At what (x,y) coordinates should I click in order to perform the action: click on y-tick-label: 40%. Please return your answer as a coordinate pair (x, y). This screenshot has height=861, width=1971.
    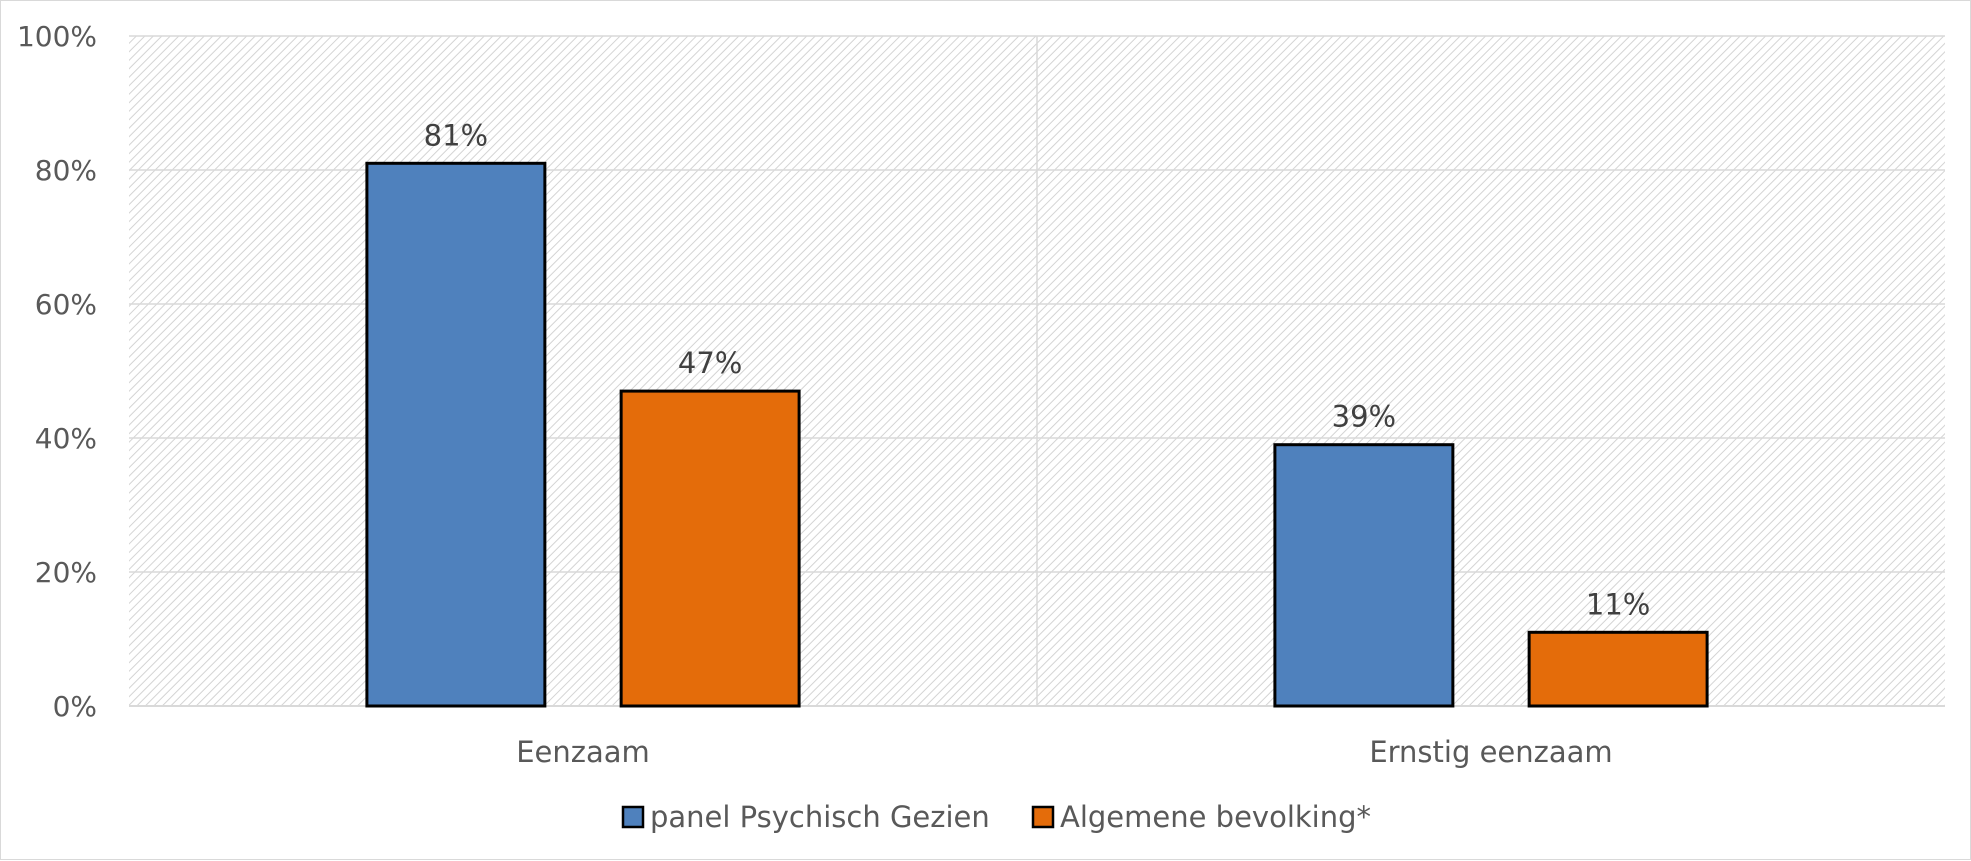
    Looking at the image, I should click on (66, 438).